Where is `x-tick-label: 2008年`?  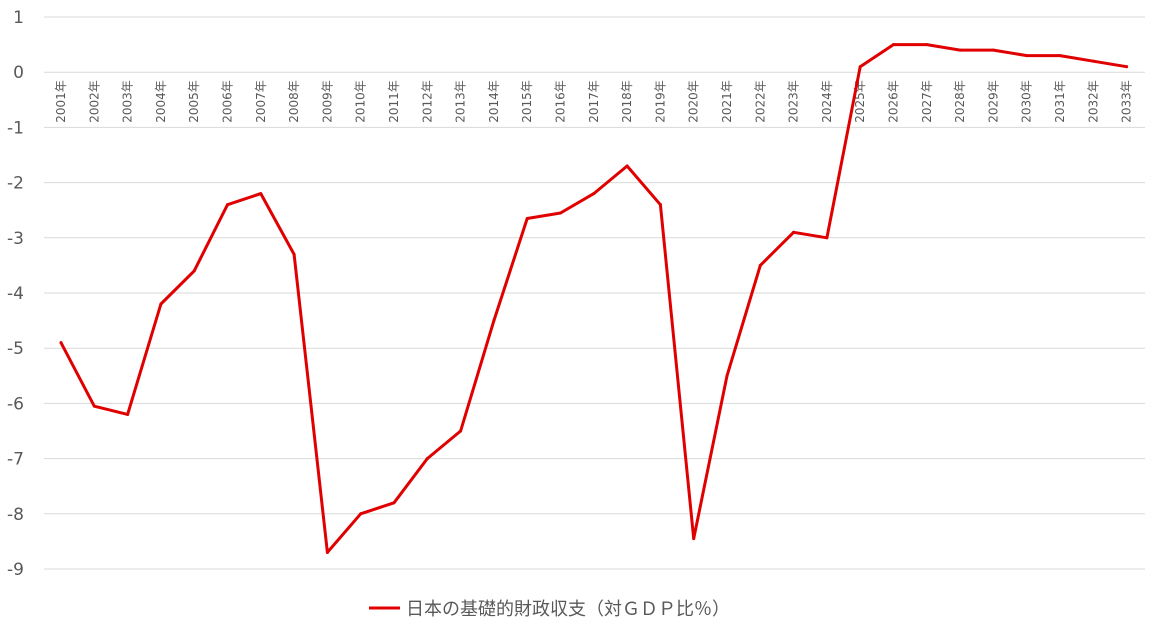 x-tick-label: 2008年 is located at coordinates (294, 101).